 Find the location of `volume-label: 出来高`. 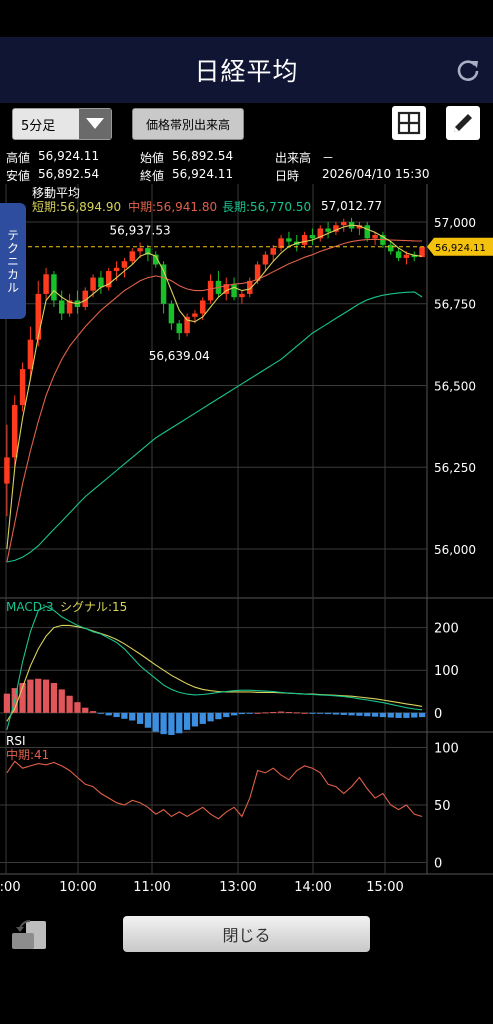

volume-label: 出来高 is located at coordinates (293, 158).